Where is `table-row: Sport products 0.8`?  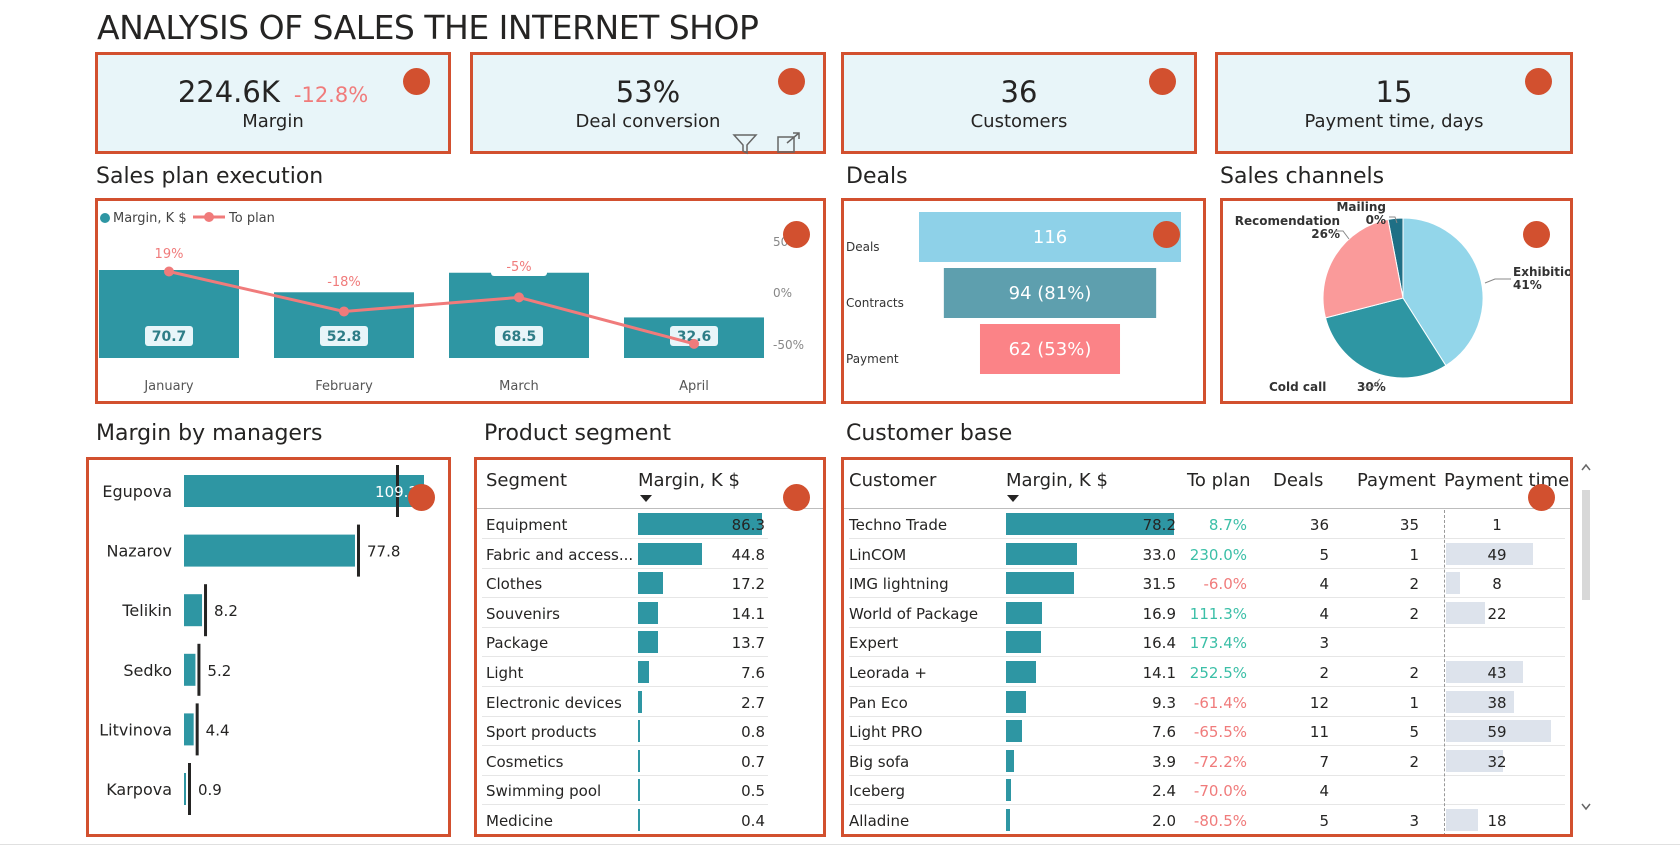 table-row: Sport products 0.8 is located at coordinates (650, 732).